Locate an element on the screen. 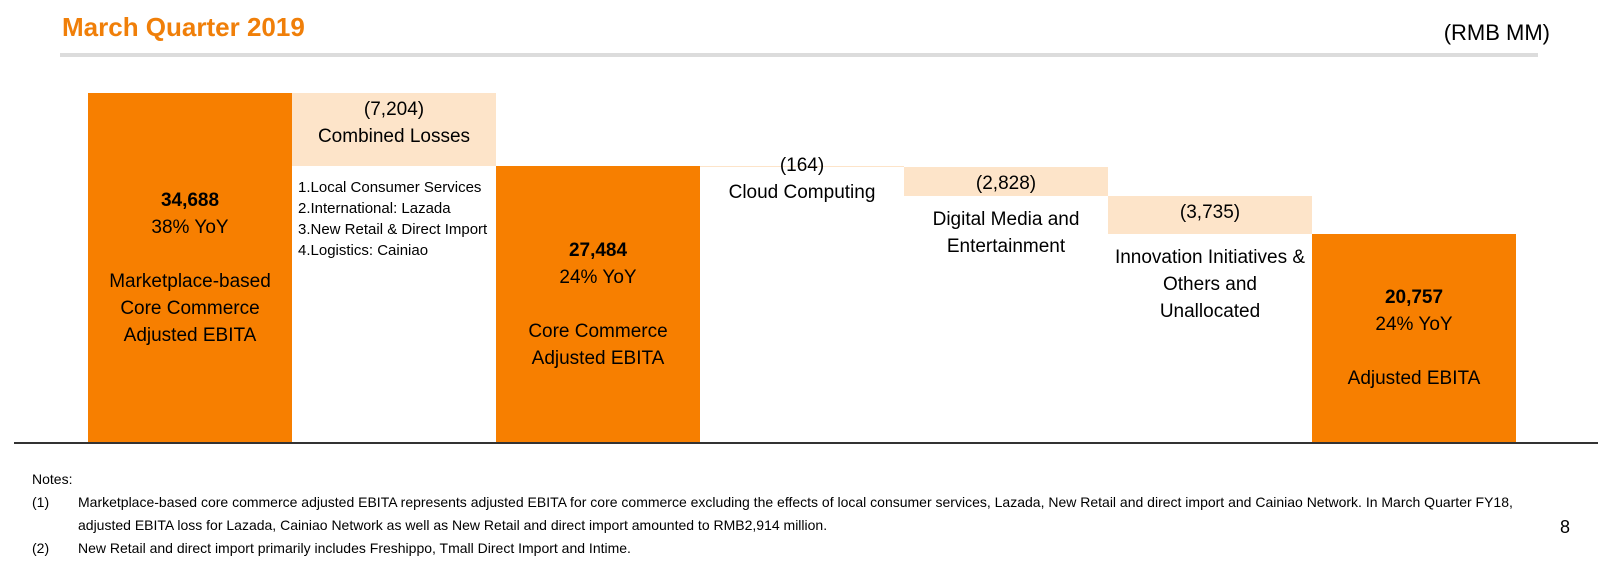 The width and height of the screenshot is (1598, 567). note-marker: (2) is located at coordinates (41, 548).